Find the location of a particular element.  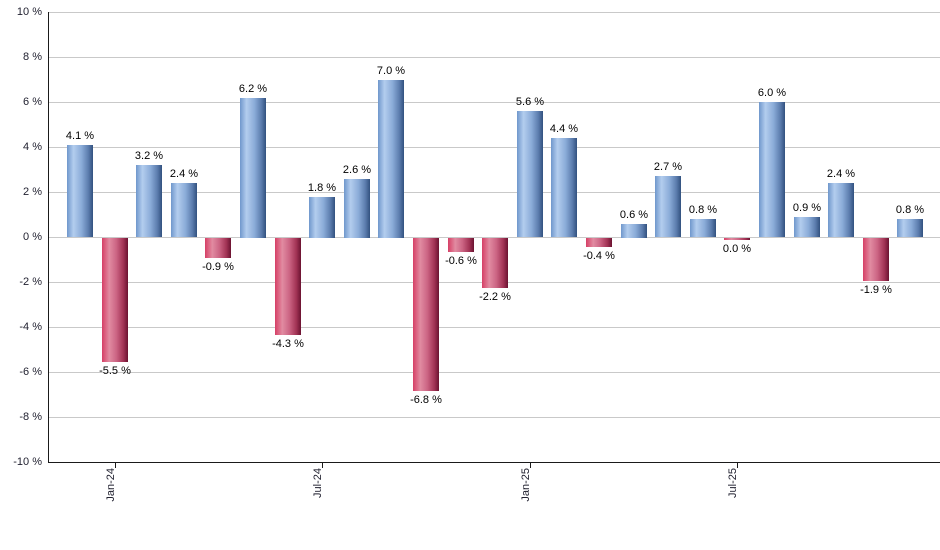

x-axis-line is located at coordinates (494, 462).